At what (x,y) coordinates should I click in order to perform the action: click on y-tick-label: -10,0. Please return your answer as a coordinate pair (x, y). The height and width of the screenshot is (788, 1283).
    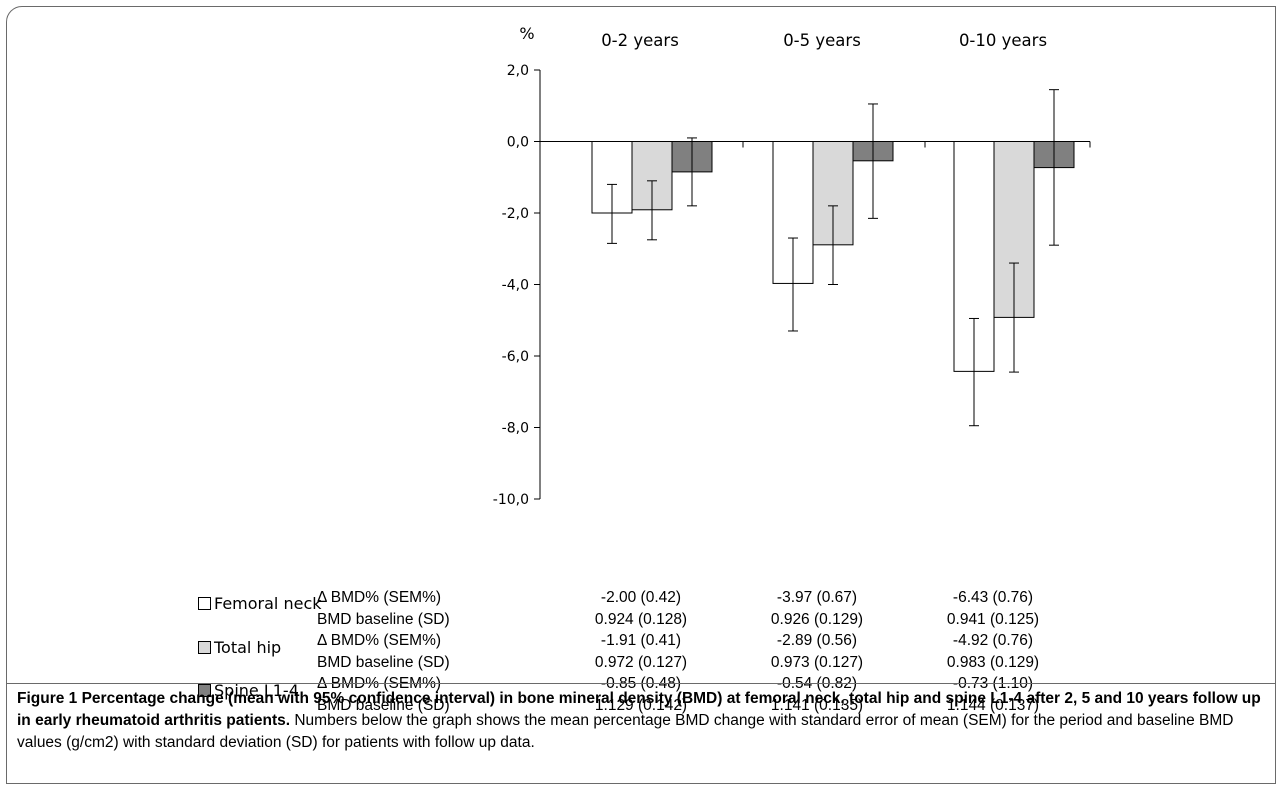
    Looking at the image, I should click on (511, 500).